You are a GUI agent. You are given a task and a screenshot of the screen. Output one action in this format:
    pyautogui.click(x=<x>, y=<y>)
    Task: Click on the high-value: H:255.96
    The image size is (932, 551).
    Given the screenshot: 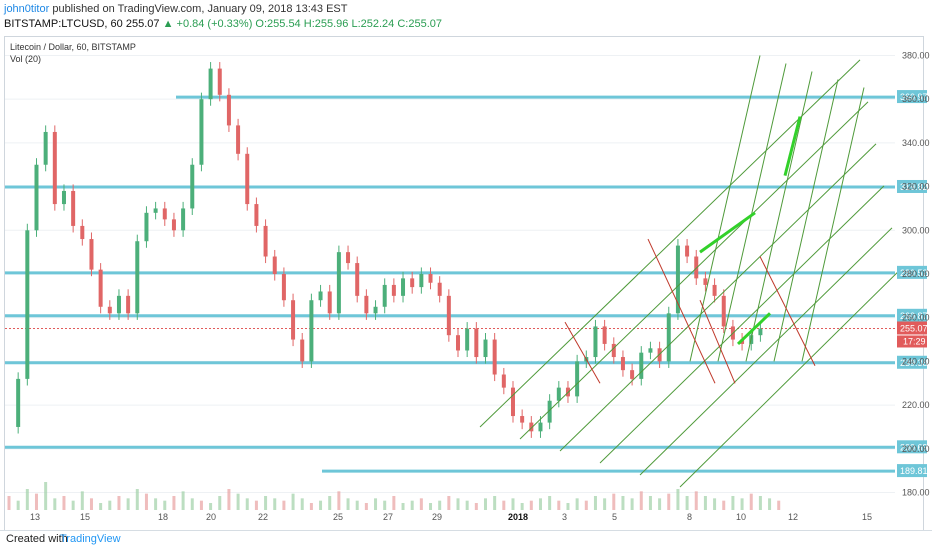 What is the action you would take?
    pyautogui.click(x=326, y=24)
    